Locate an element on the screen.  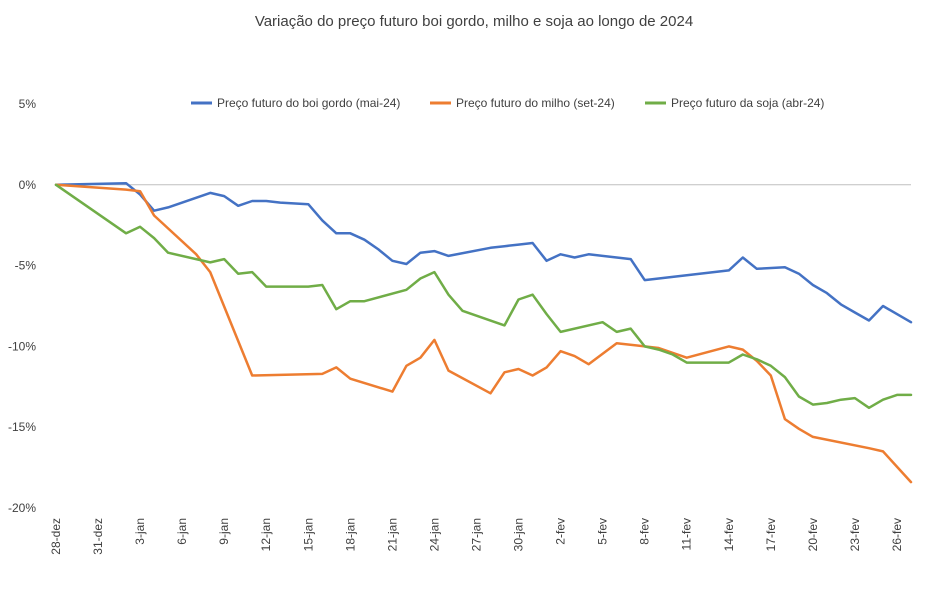
x-tick-label: 15-jan is located at coordinates (308, 534).